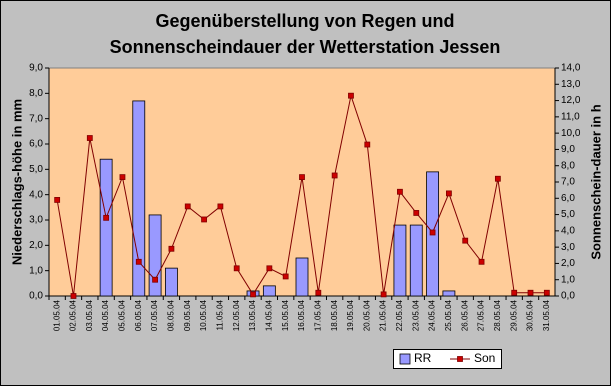 The height and width of the screenshot is (386, 611). I want to click on chart-title: Gegenüberstellung von Regen und, so click(304, 21).